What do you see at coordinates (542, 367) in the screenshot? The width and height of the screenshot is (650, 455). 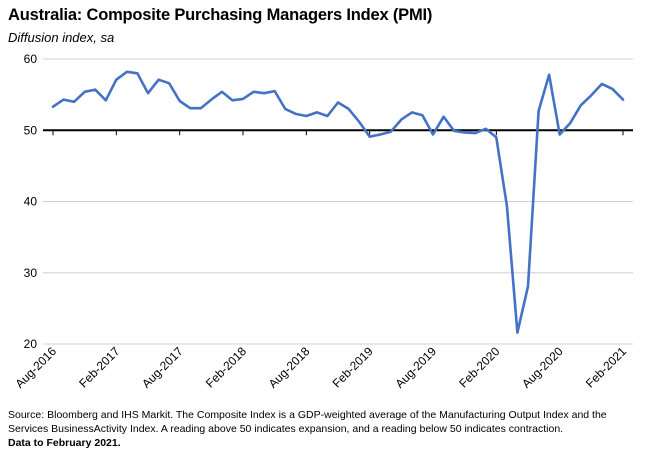 I see `x-tick-label-Aug-2020: Aug-2020` at bounding box center [542, 367].